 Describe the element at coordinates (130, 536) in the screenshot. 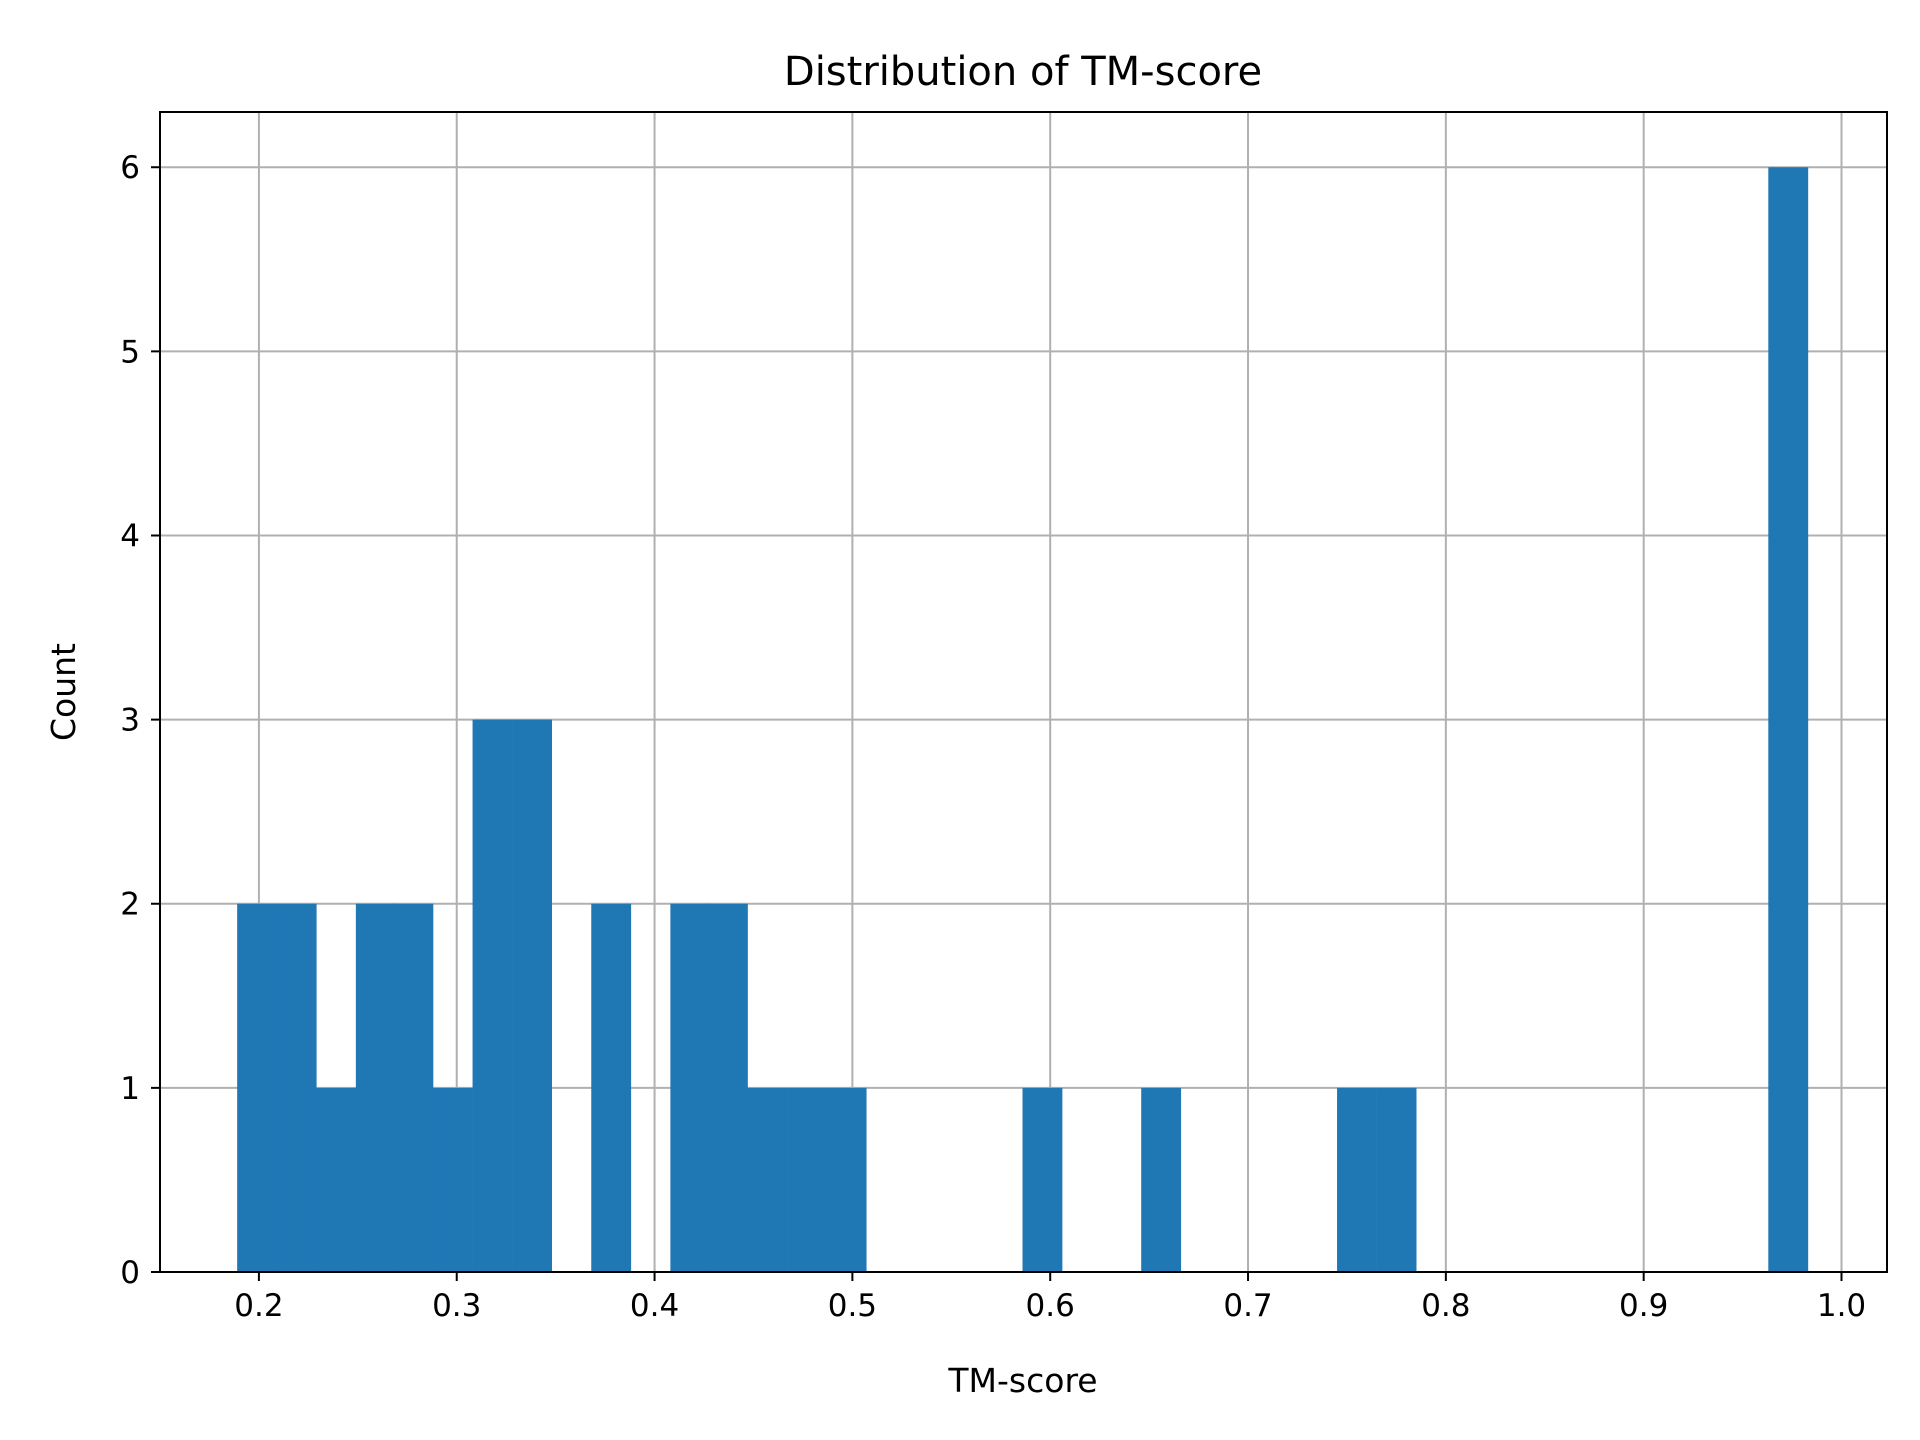

I see `y-tick-label: 4` at that location.